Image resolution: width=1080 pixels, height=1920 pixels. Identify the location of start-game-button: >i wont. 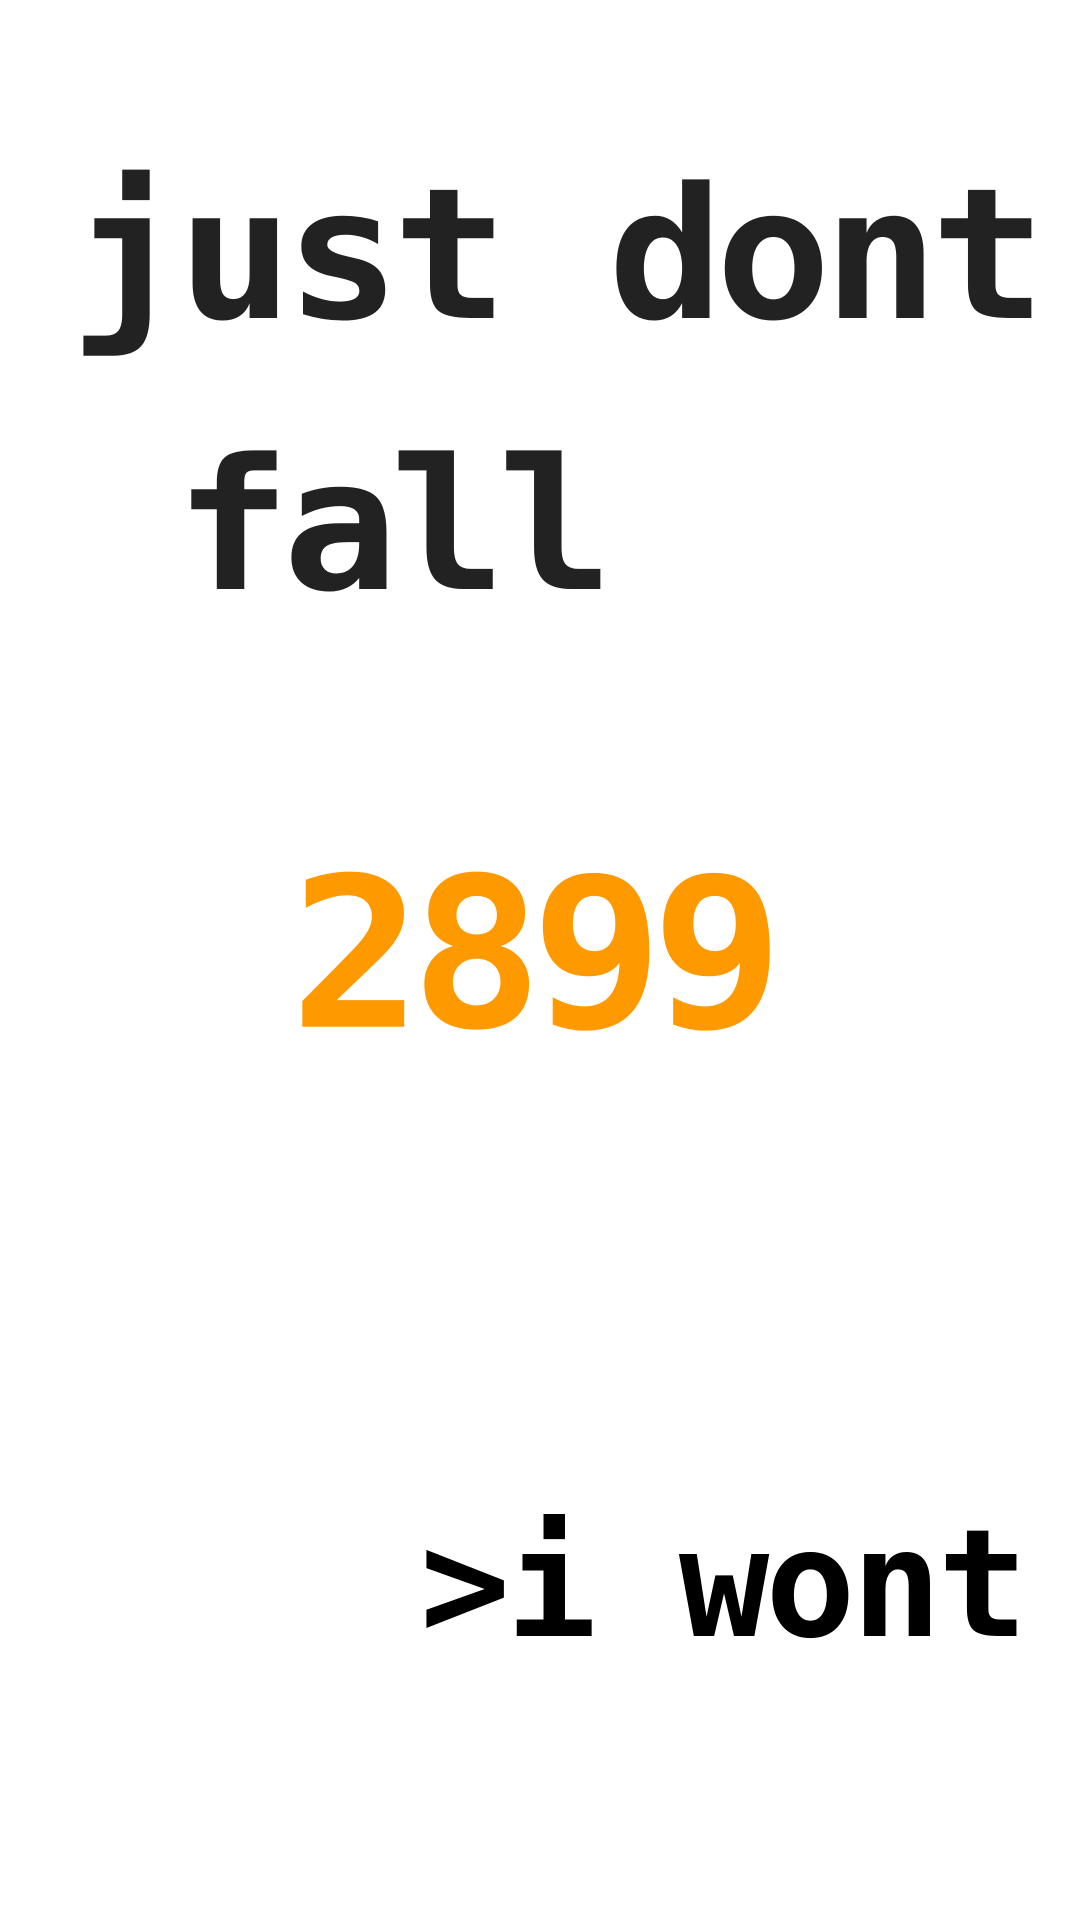
(724, 1585).